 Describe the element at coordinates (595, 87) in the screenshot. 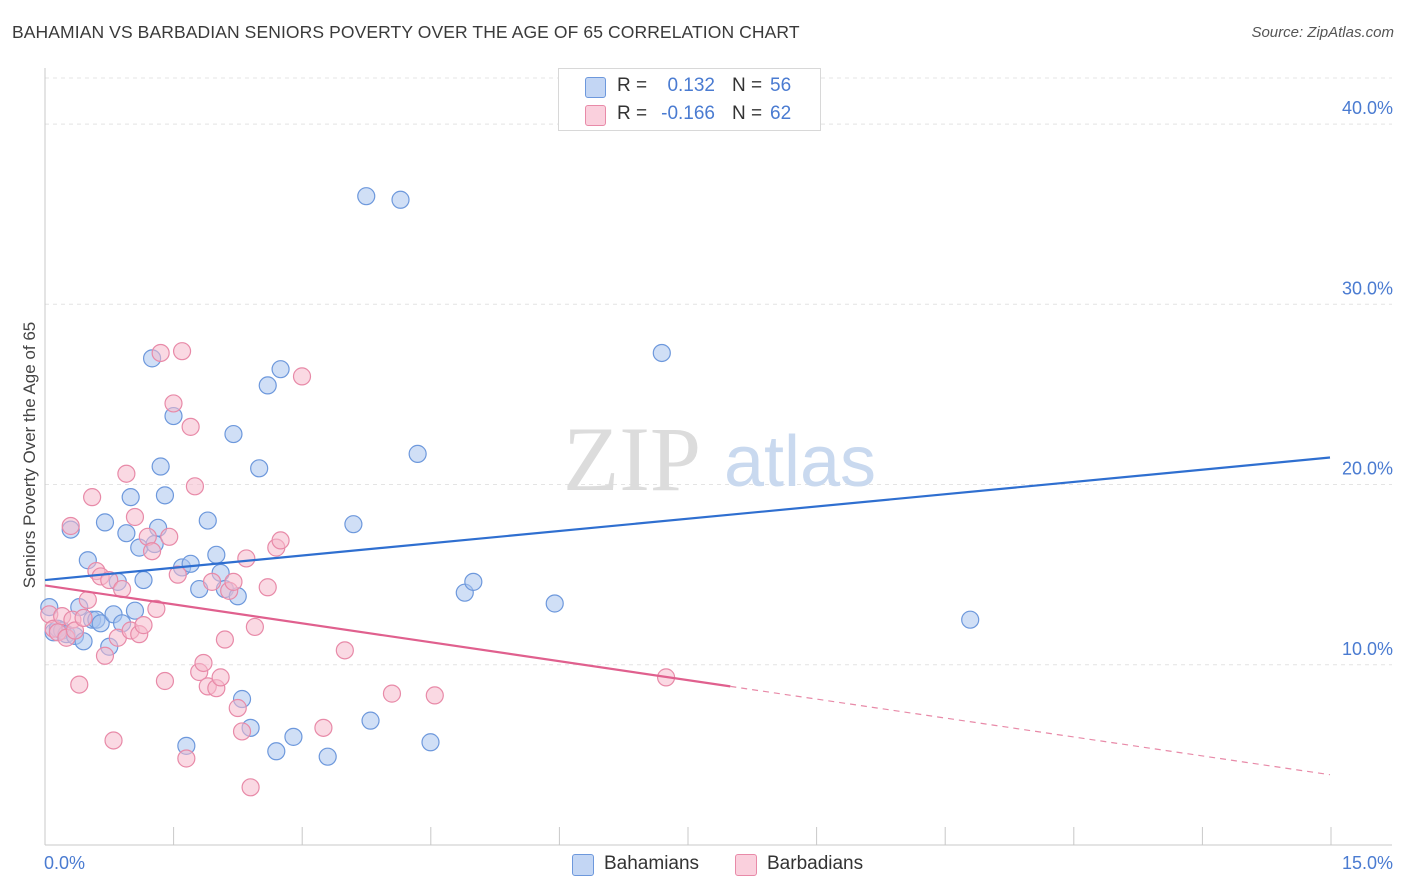

I see `legend-swatch-bahamians` at that location.